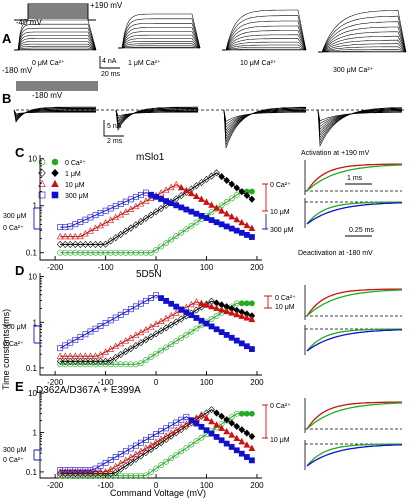 Image resolution: width=409 pixels, height=500 pixels. I want to click on x-tick-label: -100, so click(106, 485).